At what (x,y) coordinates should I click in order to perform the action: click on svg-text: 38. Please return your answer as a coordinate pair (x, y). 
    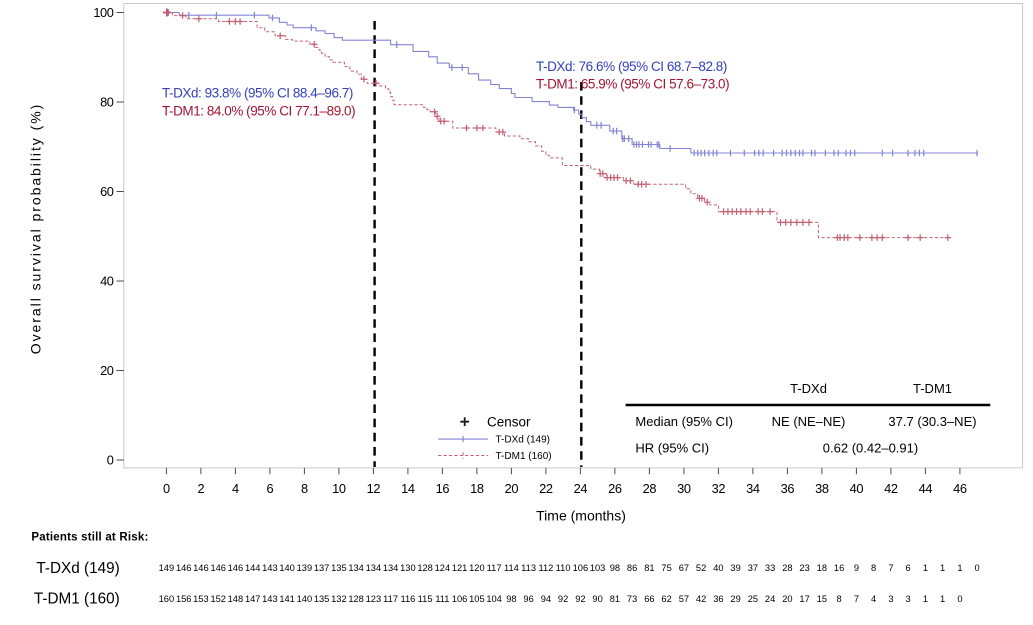
    Looking at the image, I should click on (822, 488).